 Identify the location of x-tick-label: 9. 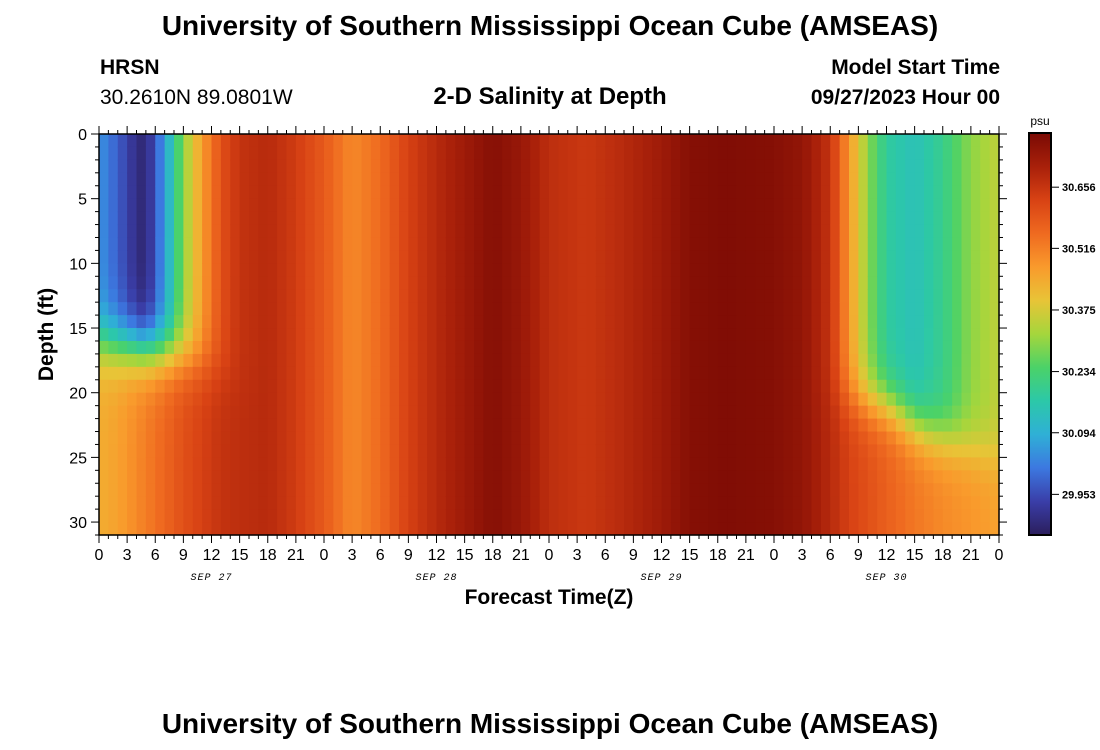
(183, 555).